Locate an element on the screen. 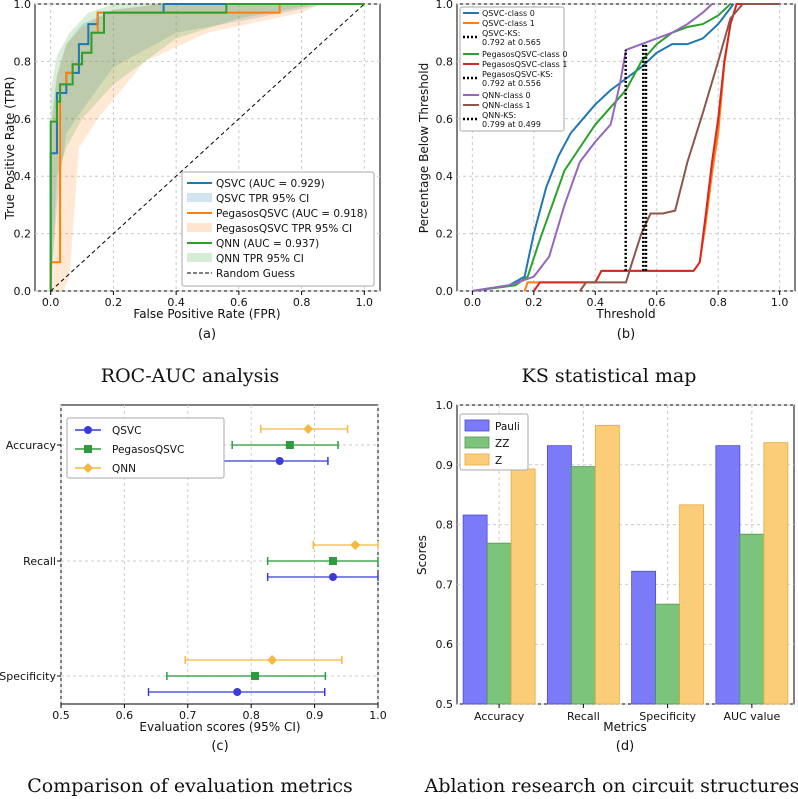 Image resolution: width=798 pixels, height=799 pixels. ks-pegasos-class0 is located at coordinates (602, 147).